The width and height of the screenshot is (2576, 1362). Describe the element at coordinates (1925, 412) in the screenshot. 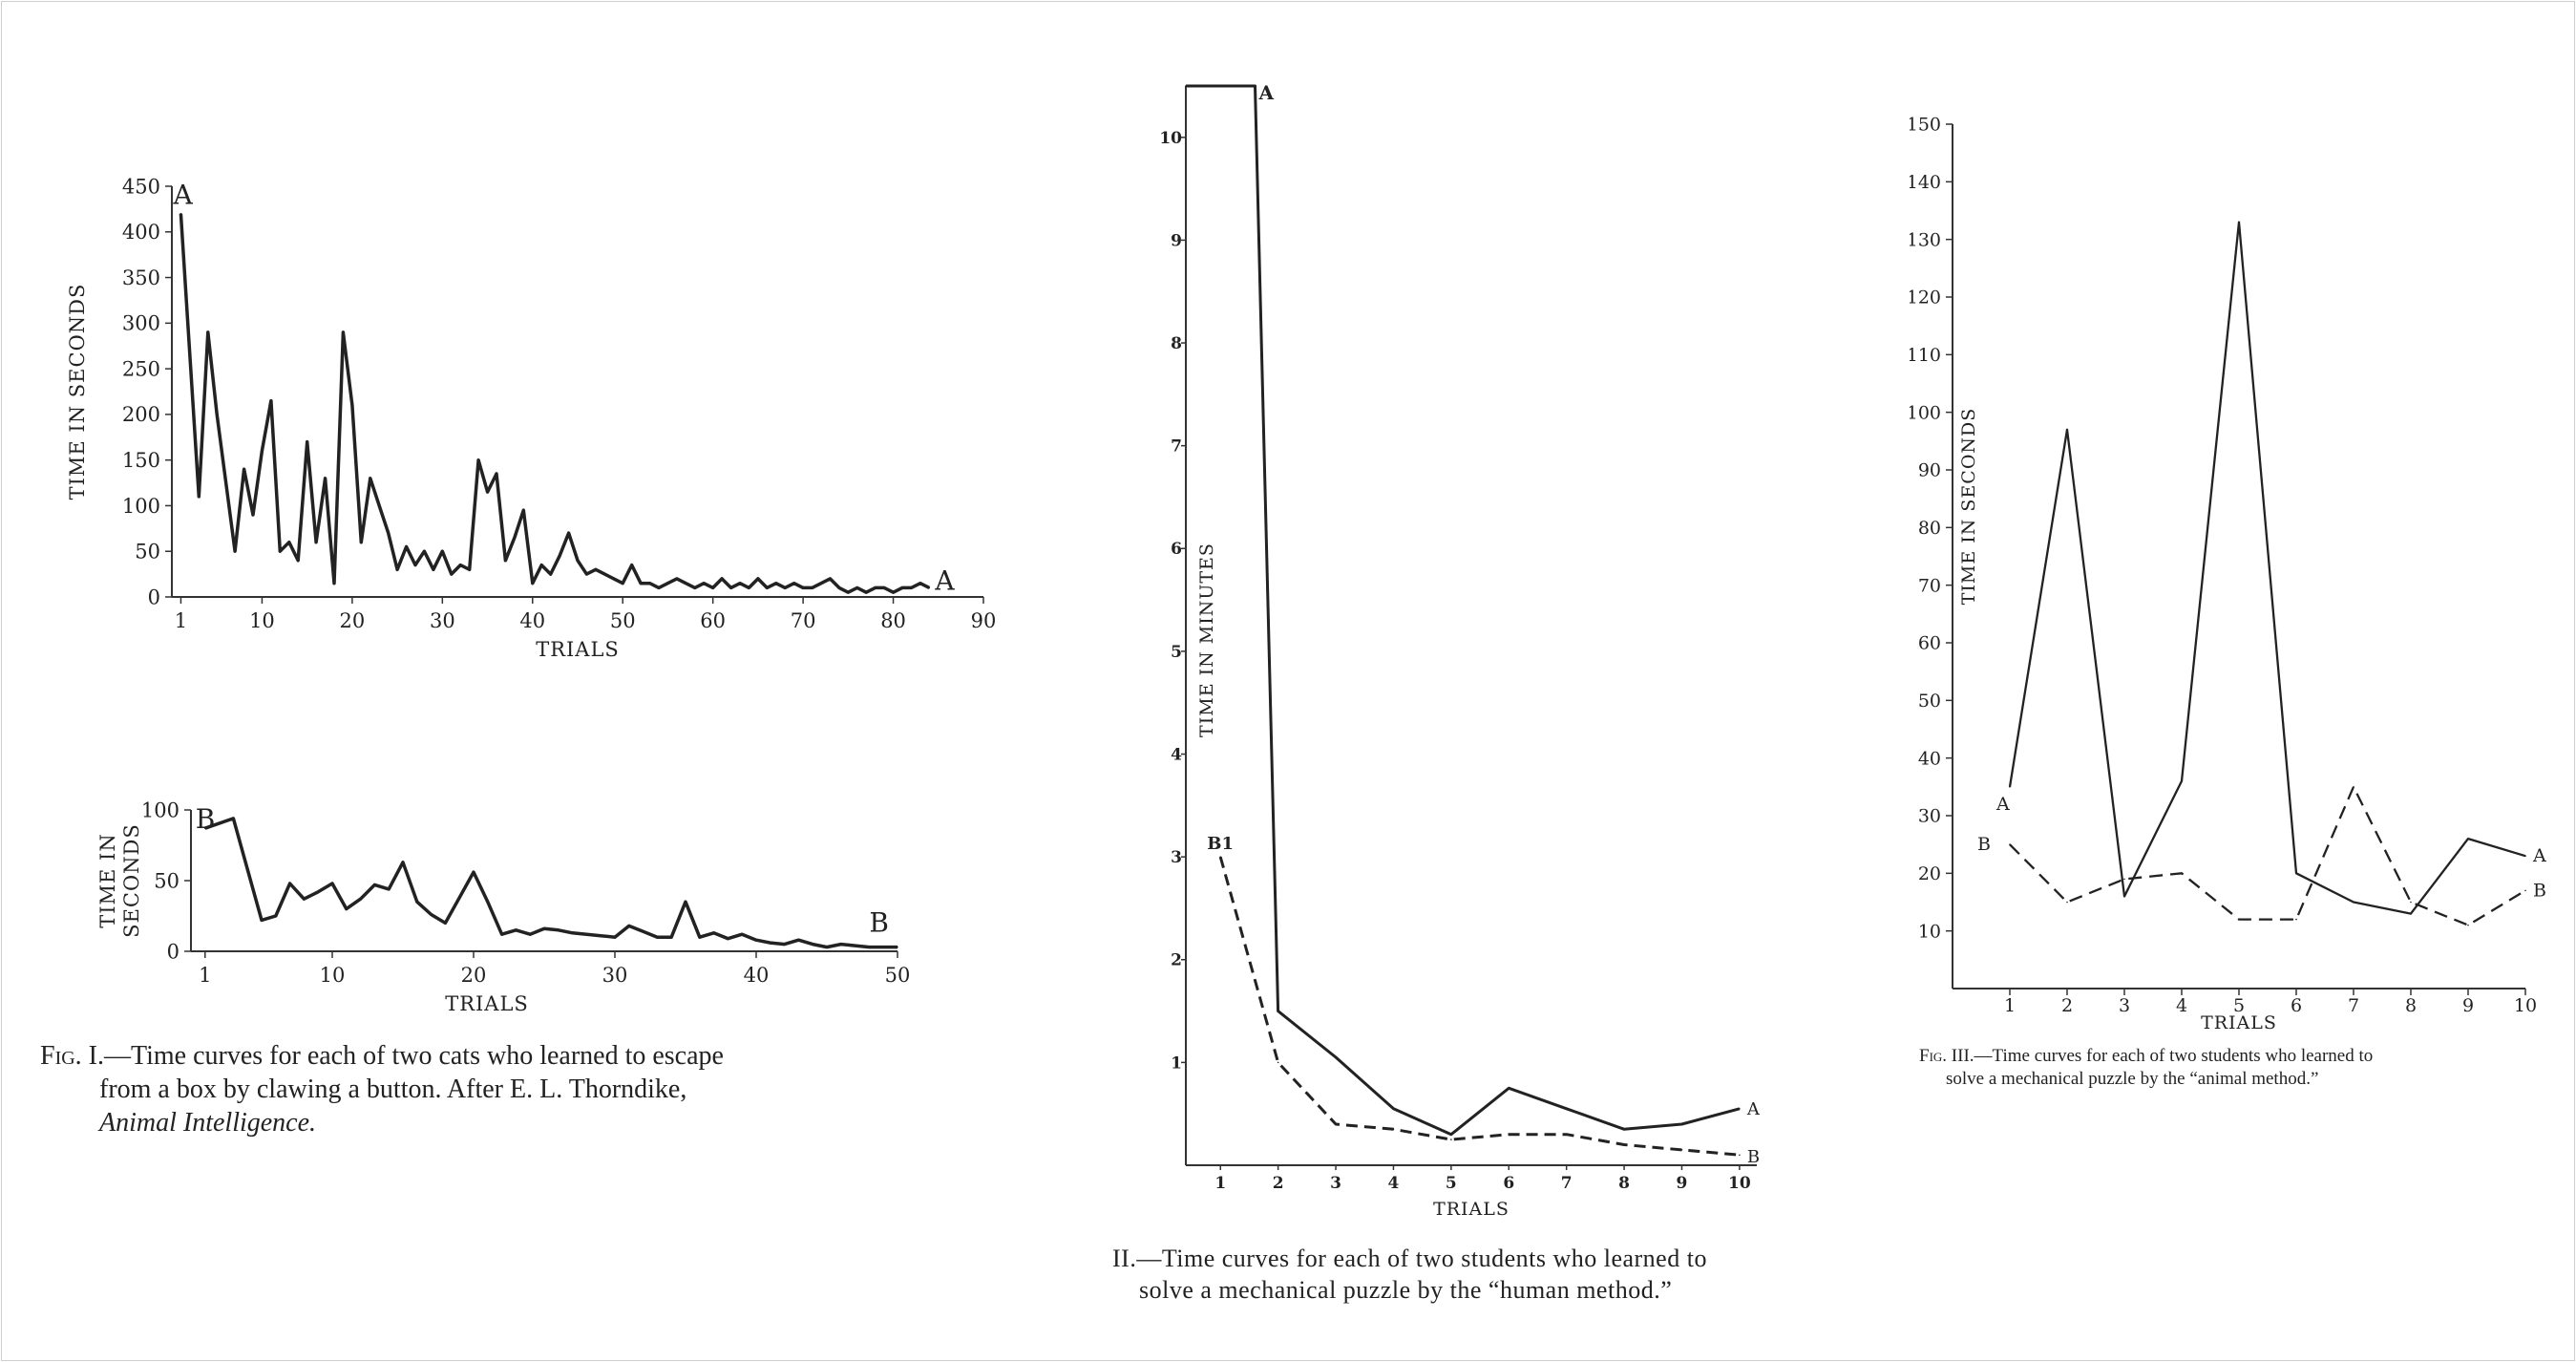

I see `fig3-y-tick-label: 100` at that location.